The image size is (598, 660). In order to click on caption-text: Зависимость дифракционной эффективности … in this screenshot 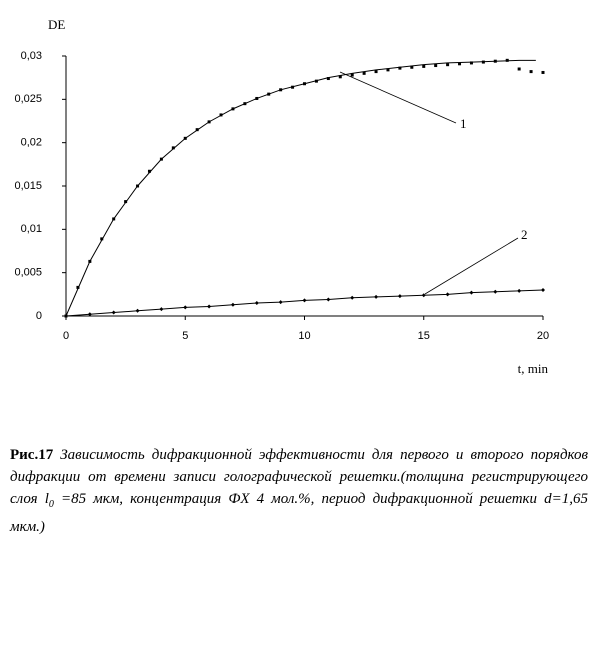, I will do `click(299, 477)`.